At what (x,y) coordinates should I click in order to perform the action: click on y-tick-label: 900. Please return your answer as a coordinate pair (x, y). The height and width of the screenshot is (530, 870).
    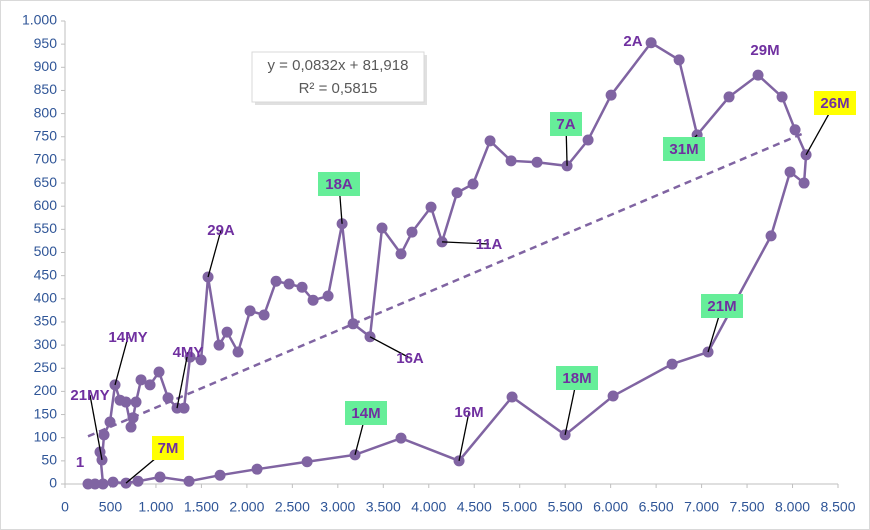
    Looking at the image, I should click on (46, 66).